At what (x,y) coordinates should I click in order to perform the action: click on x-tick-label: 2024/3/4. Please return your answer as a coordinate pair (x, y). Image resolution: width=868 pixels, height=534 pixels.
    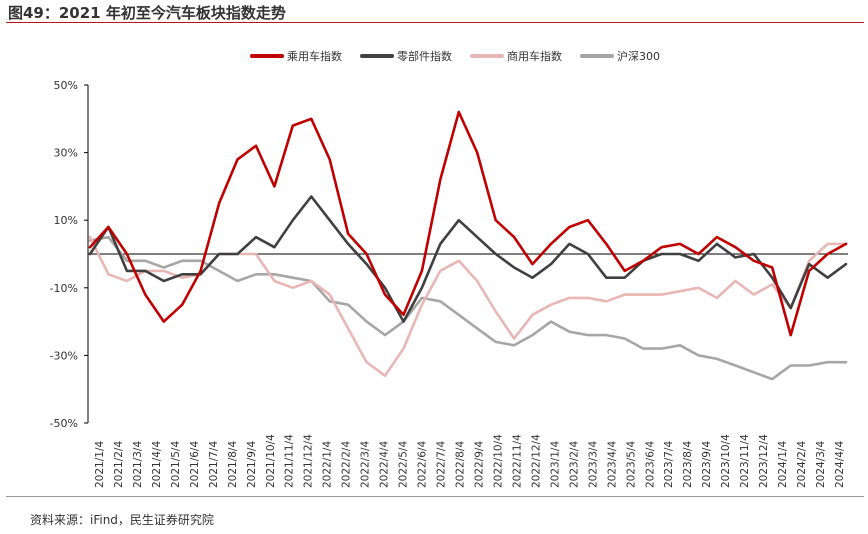
    Looking at the image, I should click on (821, 464).